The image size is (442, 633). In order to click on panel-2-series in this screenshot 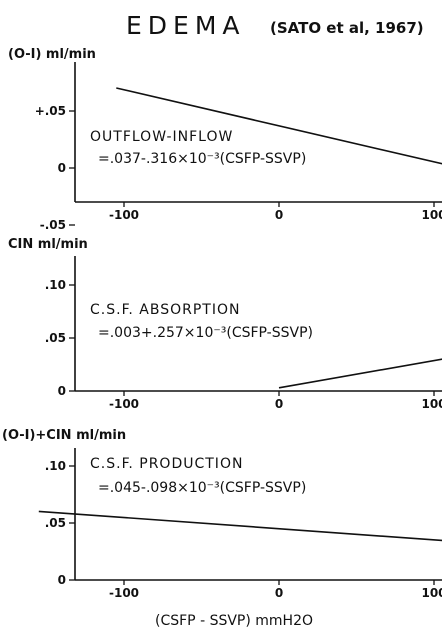, I will do `click(360, 373)`.